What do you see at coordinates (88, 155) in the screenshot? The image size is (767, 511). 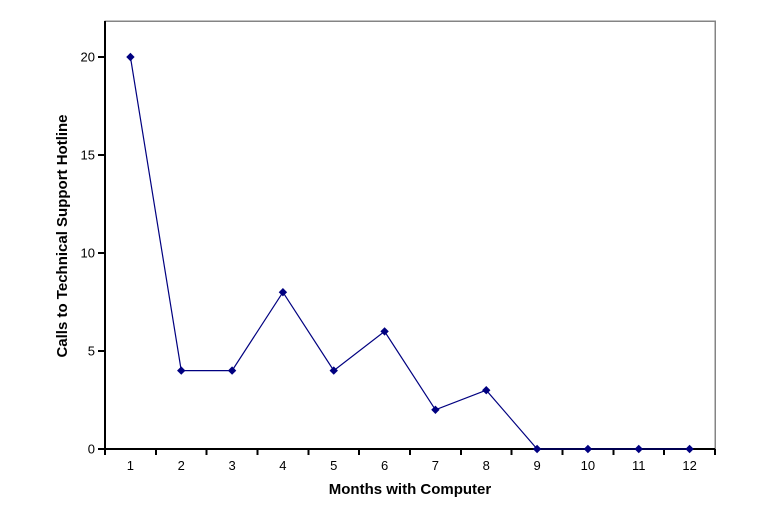 I see `y-tick-label: 15` at bounding box center [88, 155].